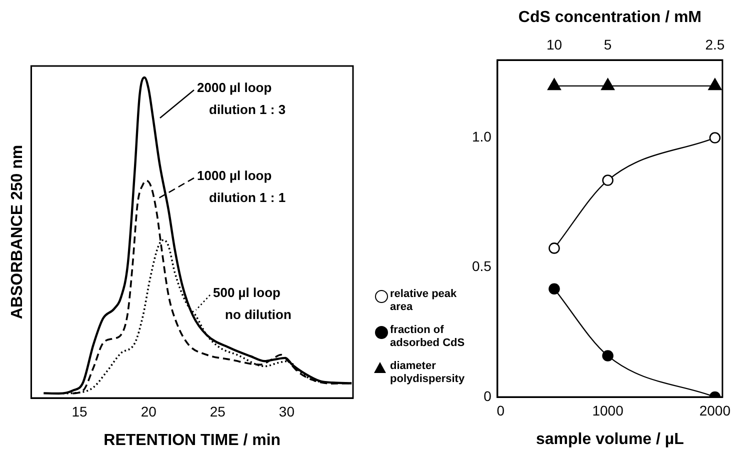  Describe the element at coordinates (286, 411) in the screenshot. I see `x-tick-label: 30` at that location.